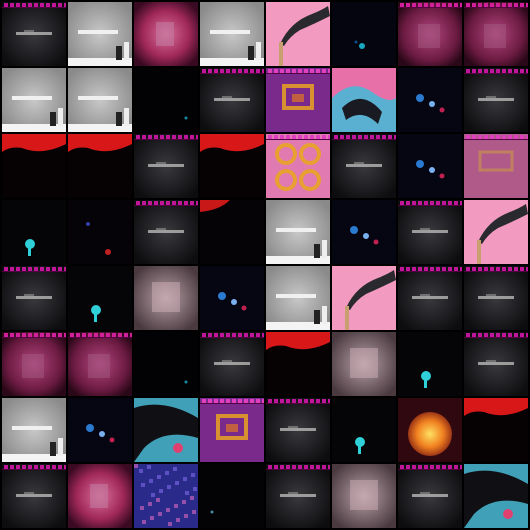 The width and height of the screenshot is (530, 530). What do you see at coordinates (166, 496) in the screenshot?
I see `grid-tile-blue-purple-noise` at bounding box center [166, 496].